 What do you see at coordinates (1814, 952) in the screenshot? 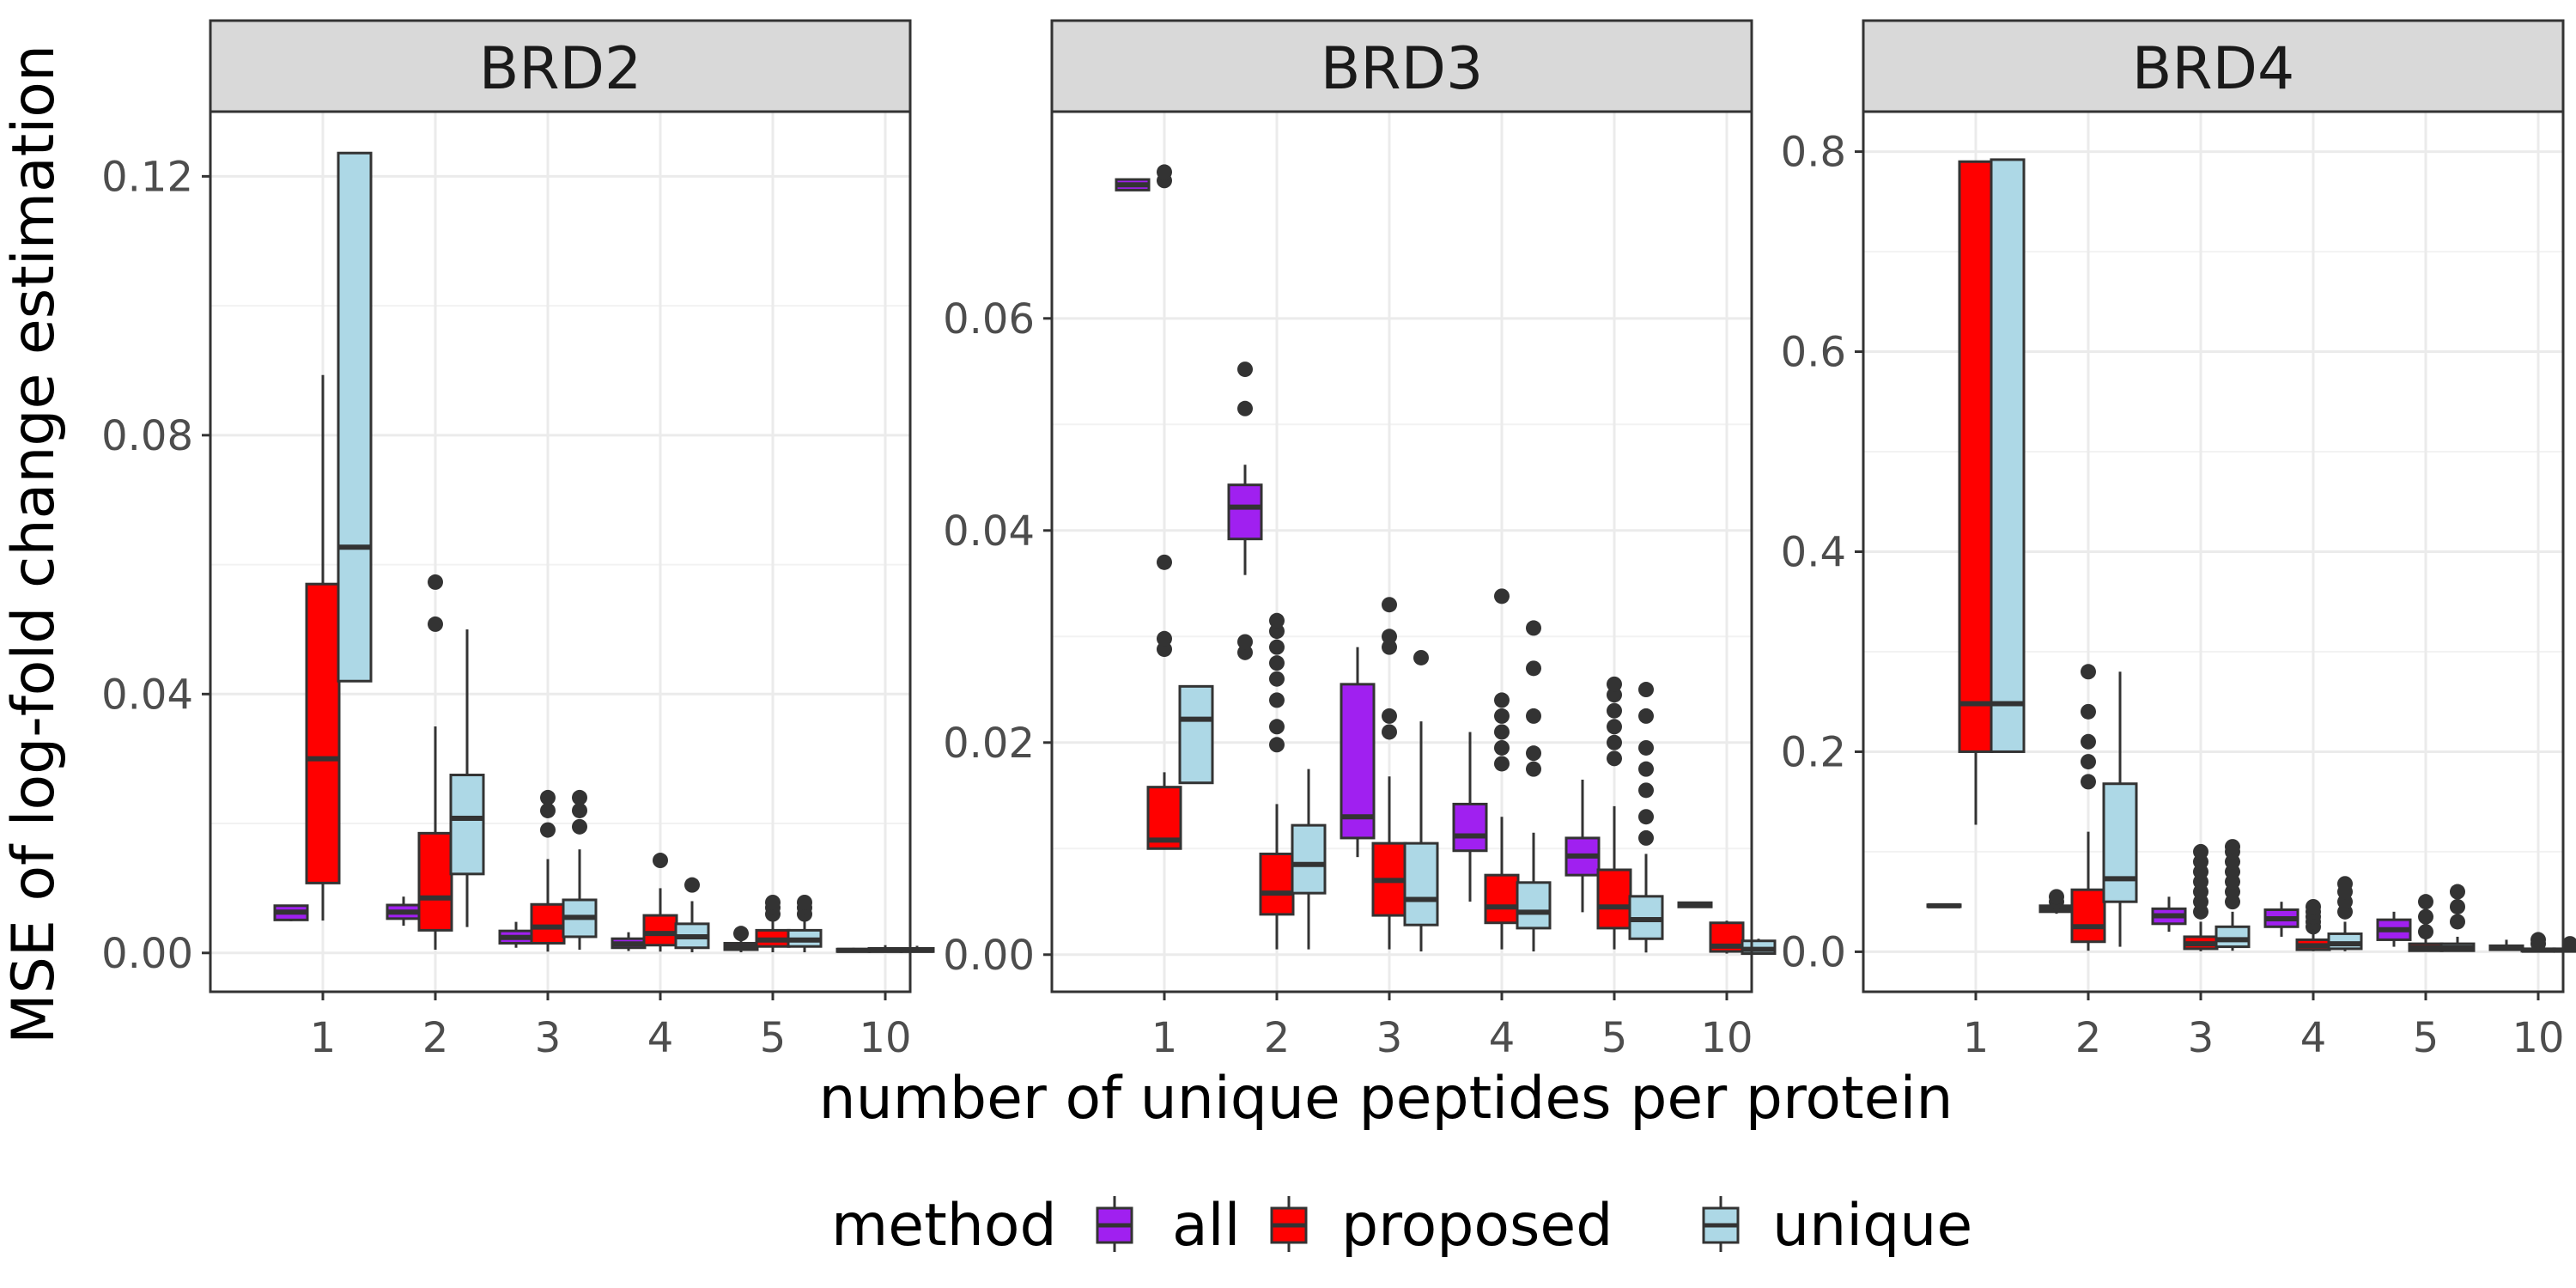
I see `y-tick-label: 0.0` at bounding box center [1814, 952].